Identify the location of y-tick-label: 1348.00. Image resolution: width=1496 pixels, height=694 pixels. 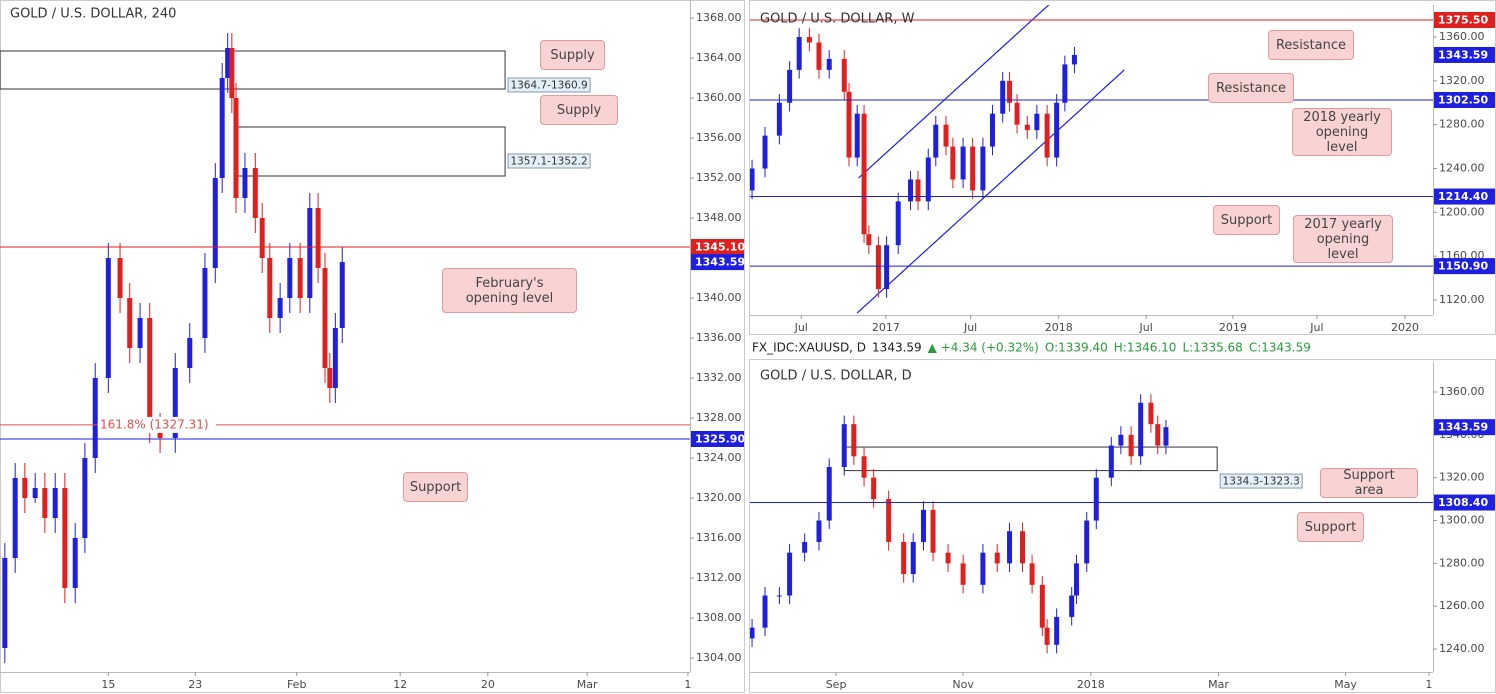
(719, 217).